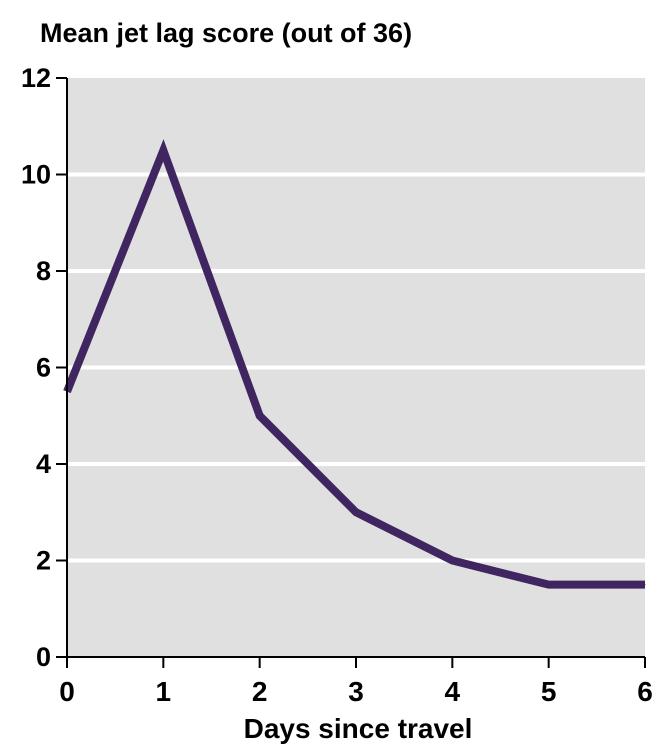  What do you see at coordinates (43, 464) in the screenshot?
I see `y-tick-label-4: 4` at bounding box center [43, 464].